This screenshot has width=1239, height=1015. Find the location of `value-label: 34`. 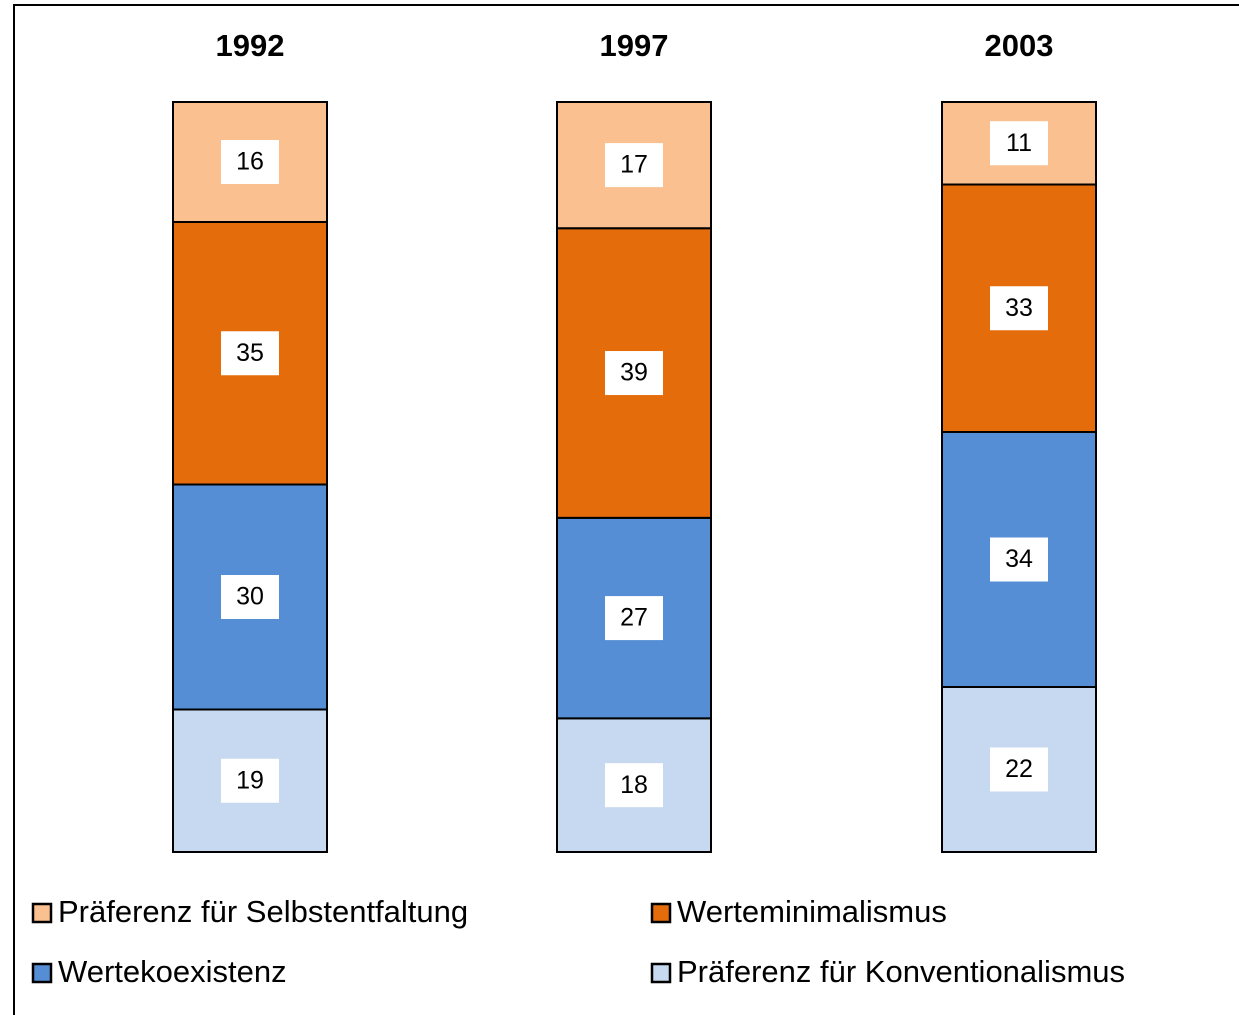

value-label: 34 is located at coordinates (1019, 559).